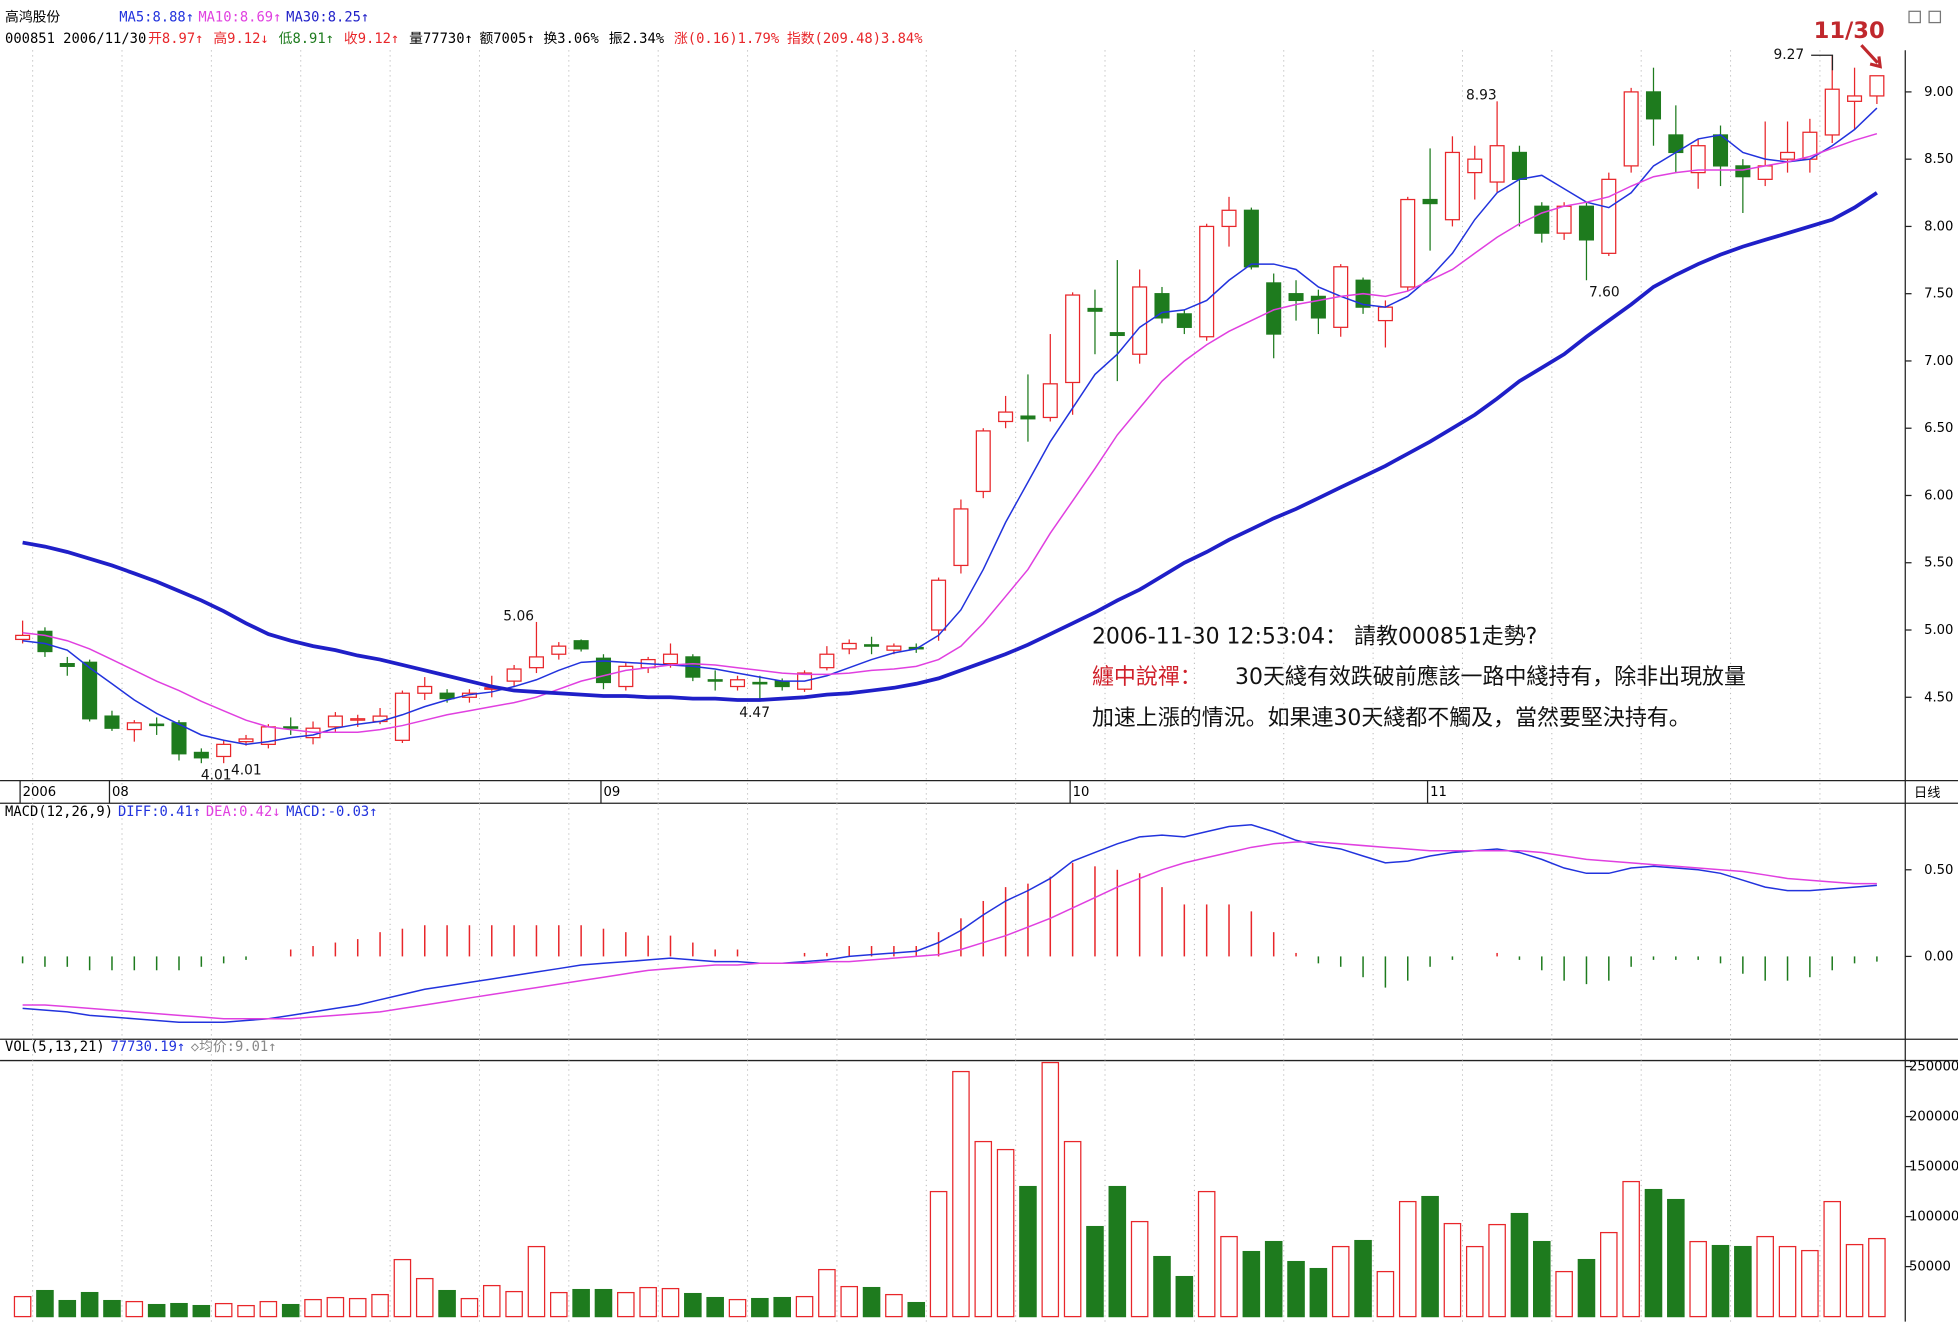 This screenshot has height=1322, width=1958. What do you see at coordinates (1438, 792) in the screenshot?
I see `x-tick-label: 11` at bounding box center [1438, 792].